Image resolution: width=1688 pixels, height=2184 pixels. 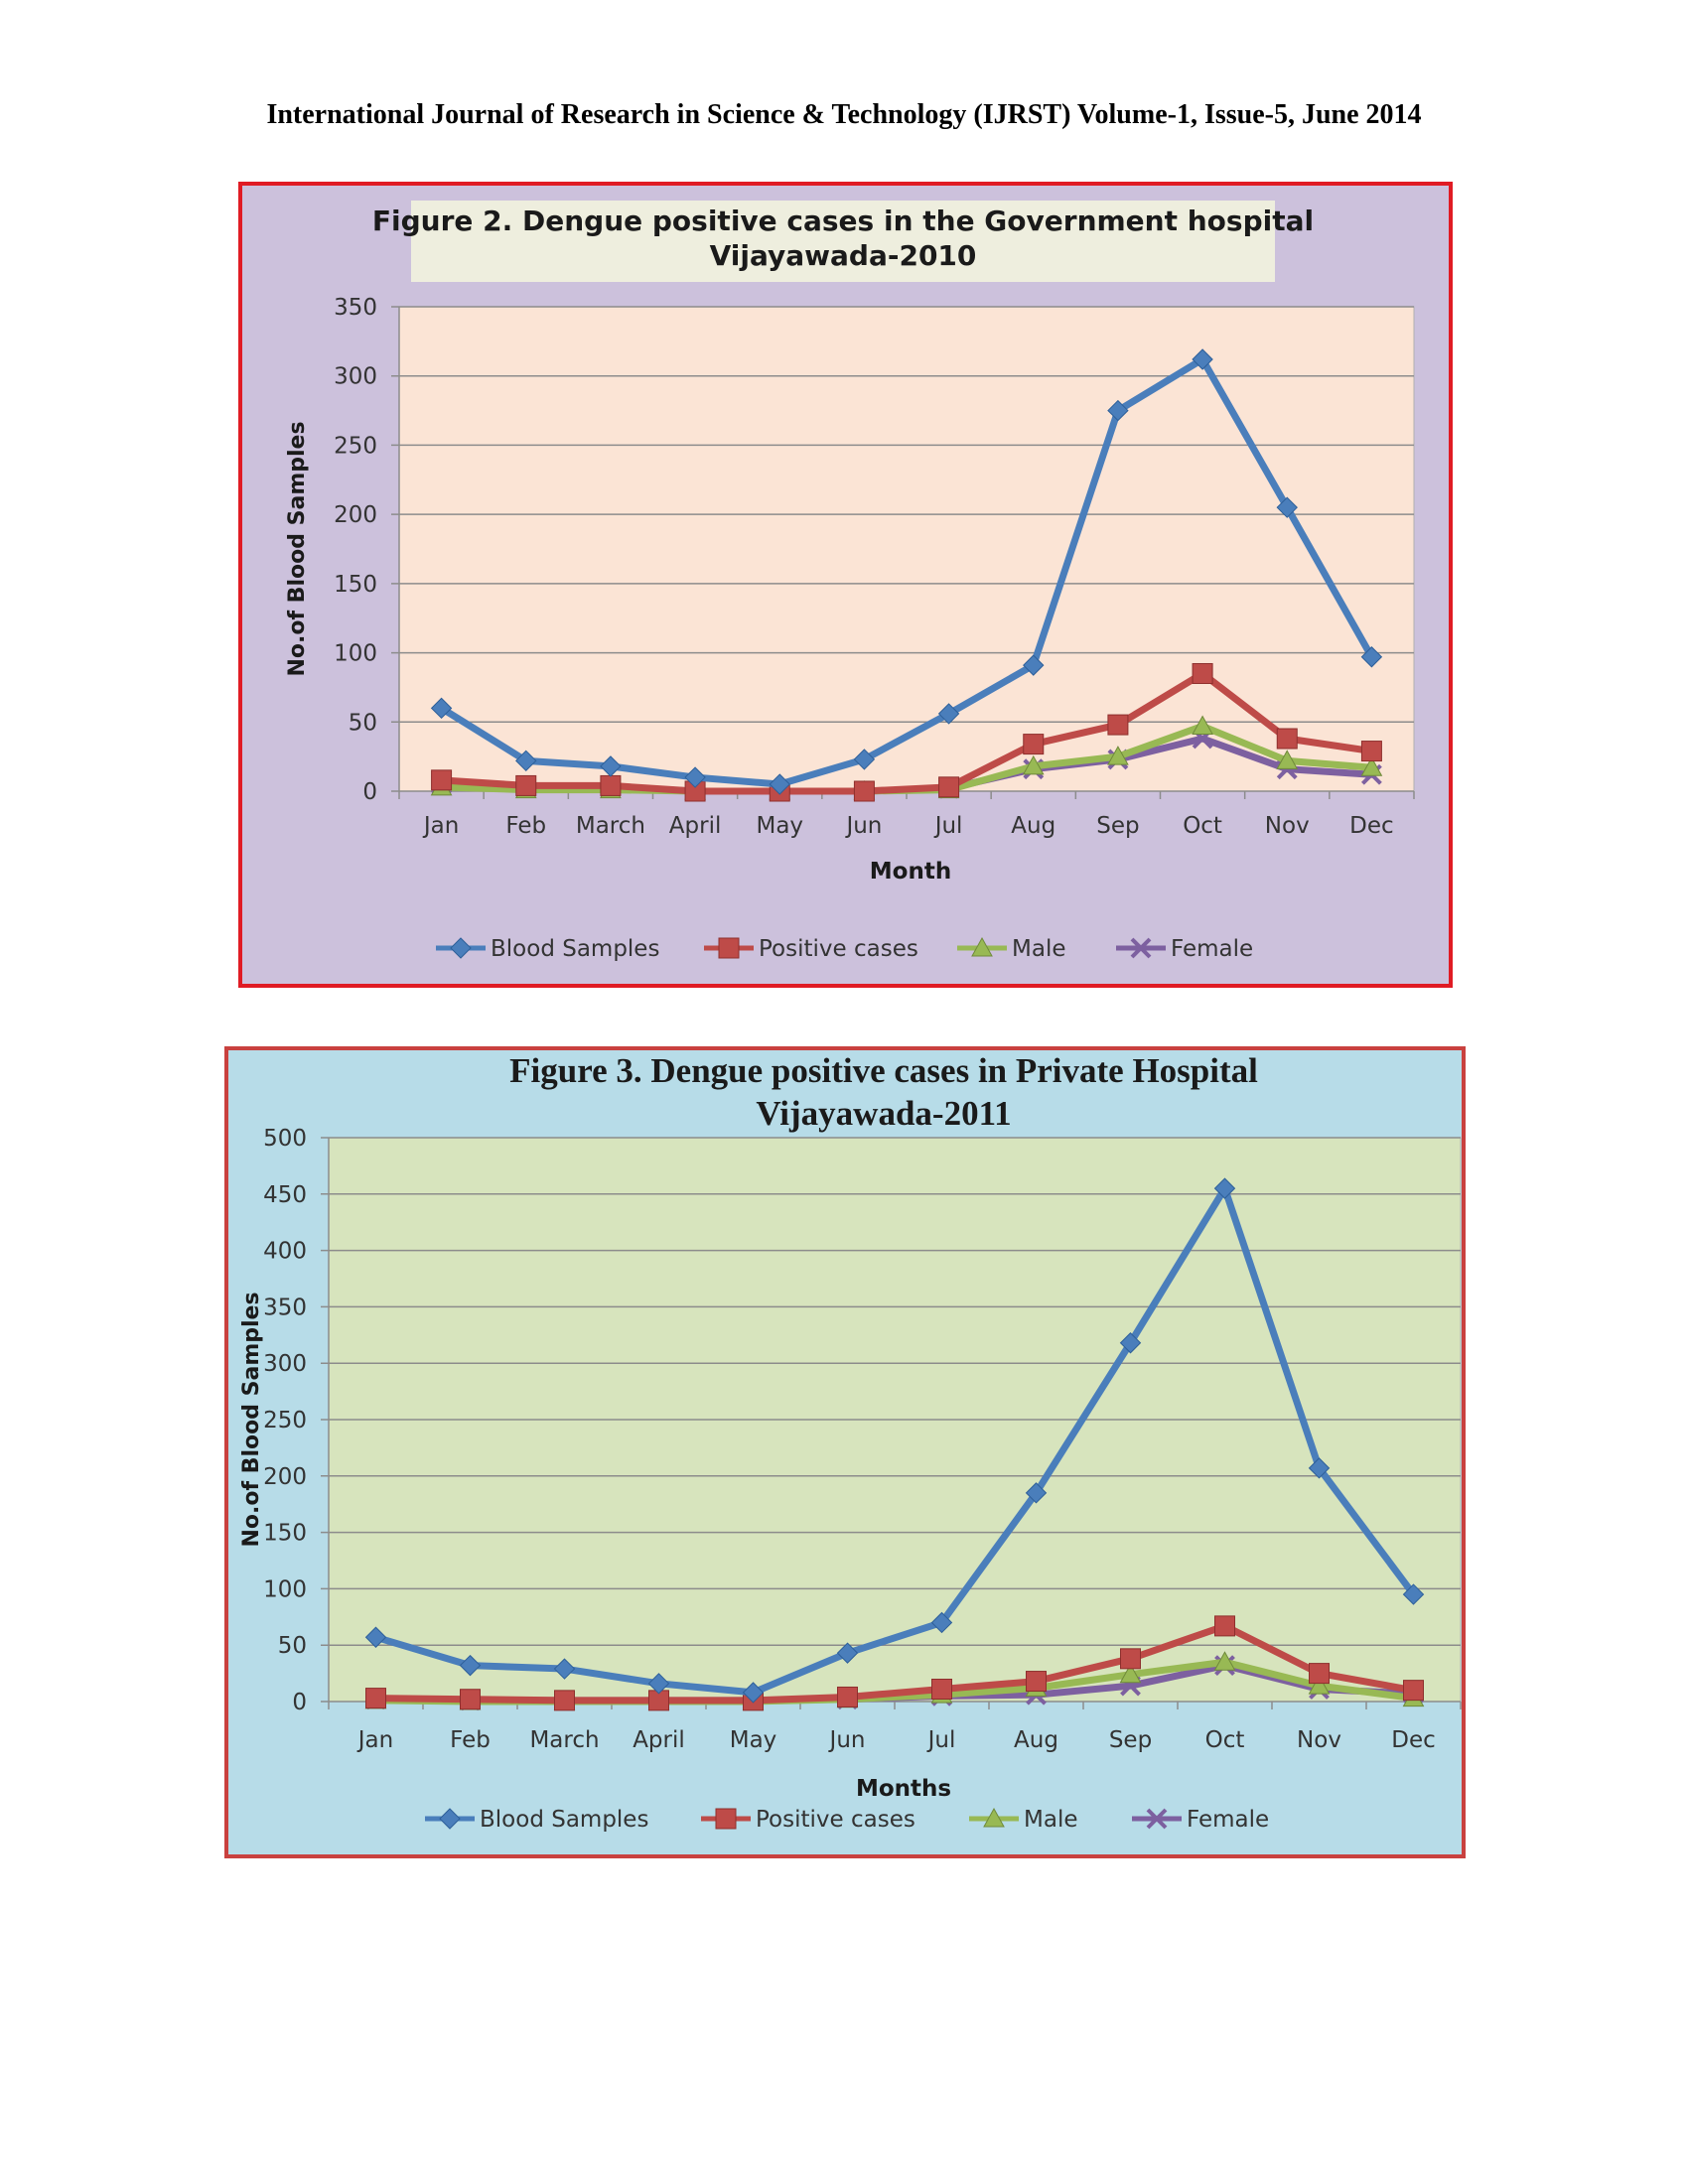 I want to click on legend-label: Female, so click(x=1228, y=1820).